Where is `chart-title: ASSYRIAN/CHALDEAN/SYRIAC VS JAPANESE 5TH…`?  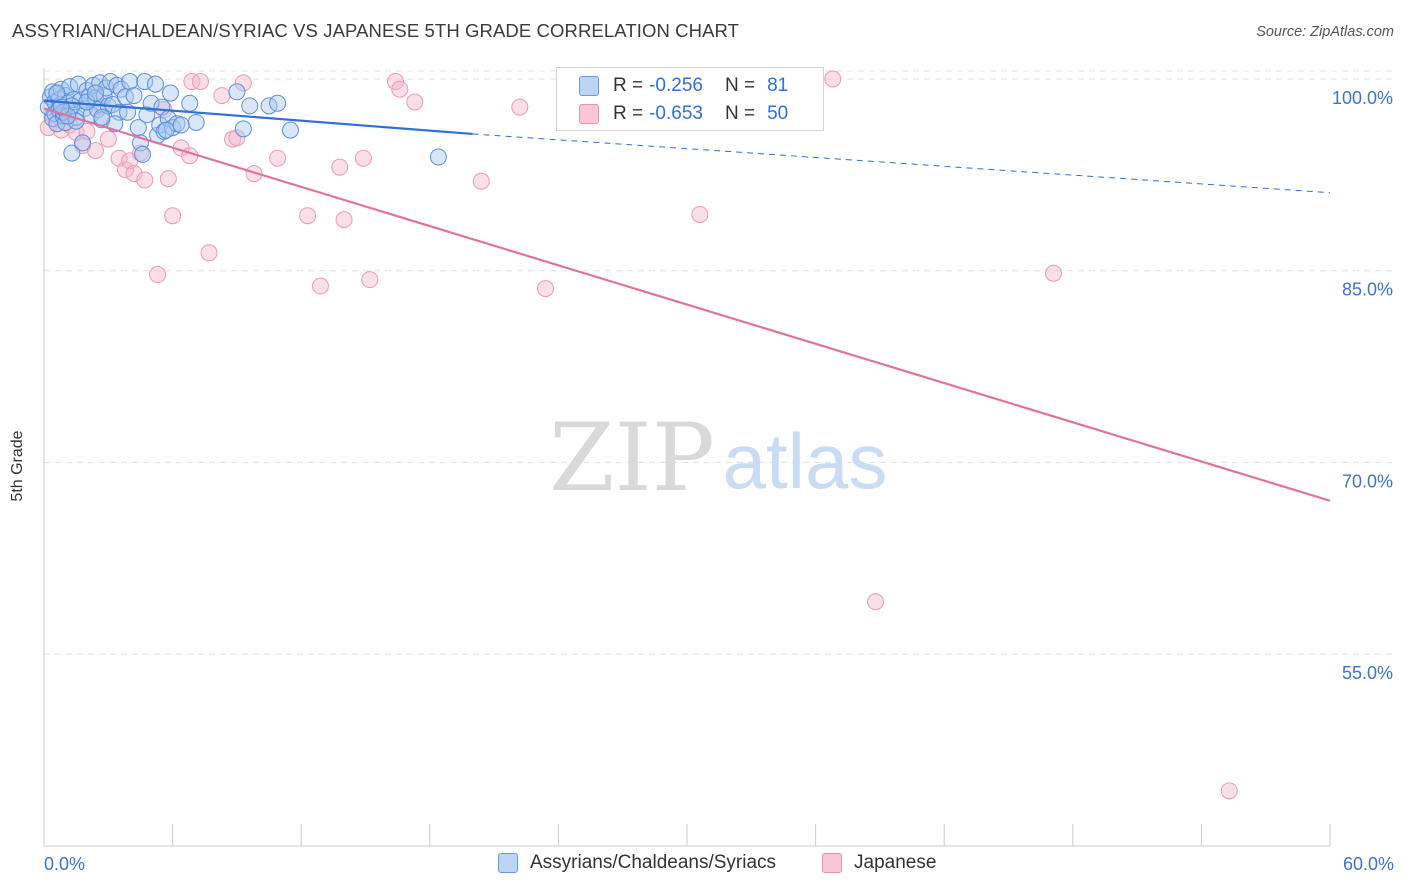
chart-title: ASSYRIAN/CHALDEAN/SYRIAC VS JAPANESE 5TH… is located at coordinates (376, 30).